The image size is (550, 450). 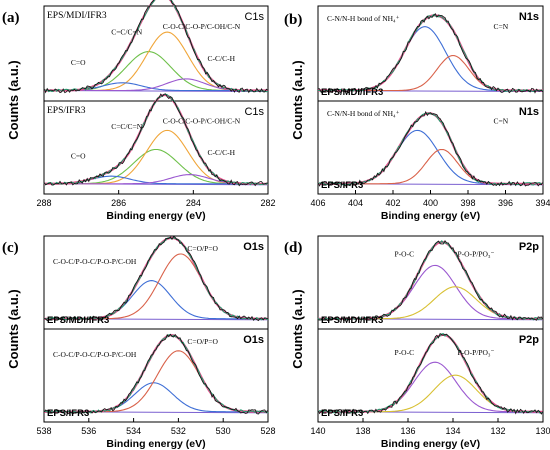 What do you see at coordinates (293, 248) in the screenshot?
I see `panel-label: (d)` at bounding box center [293, 248].